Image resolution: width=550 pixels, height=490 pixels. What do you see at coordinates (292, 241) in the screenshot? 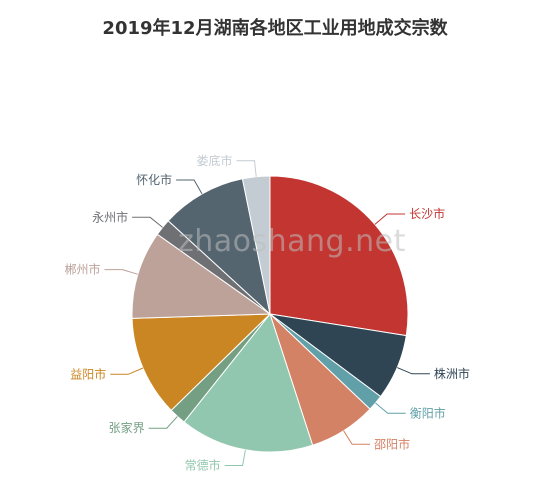
I see `watermark: zhaoshang.net` at bounding box center [292, 241].